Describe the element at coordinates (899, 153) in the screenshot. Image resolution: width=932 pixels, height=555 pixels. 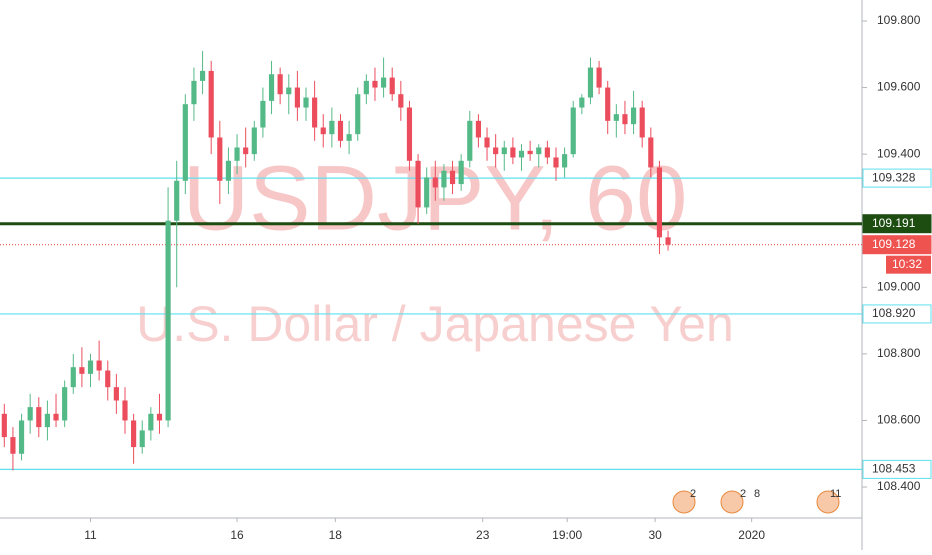
I see `y-tick-label: 109.400` at that location.